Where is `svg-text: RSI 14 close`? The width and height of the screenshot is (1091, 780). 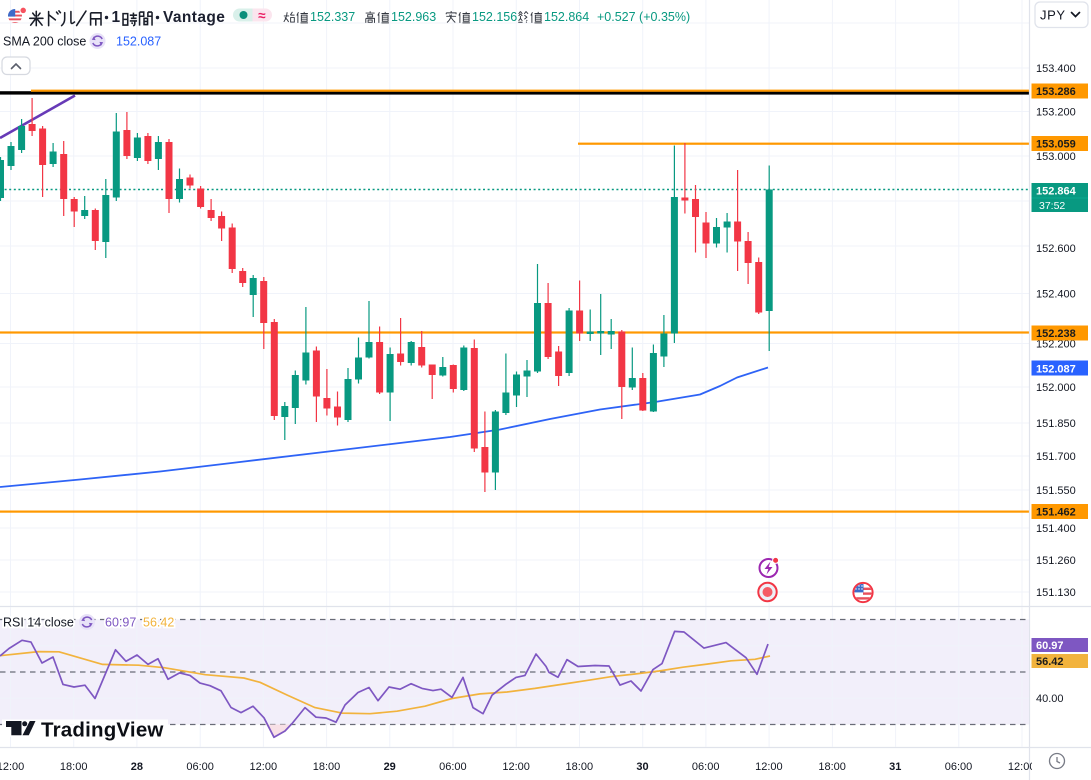
svg-text: RSI 14 close is located at coordinates (38, 623).